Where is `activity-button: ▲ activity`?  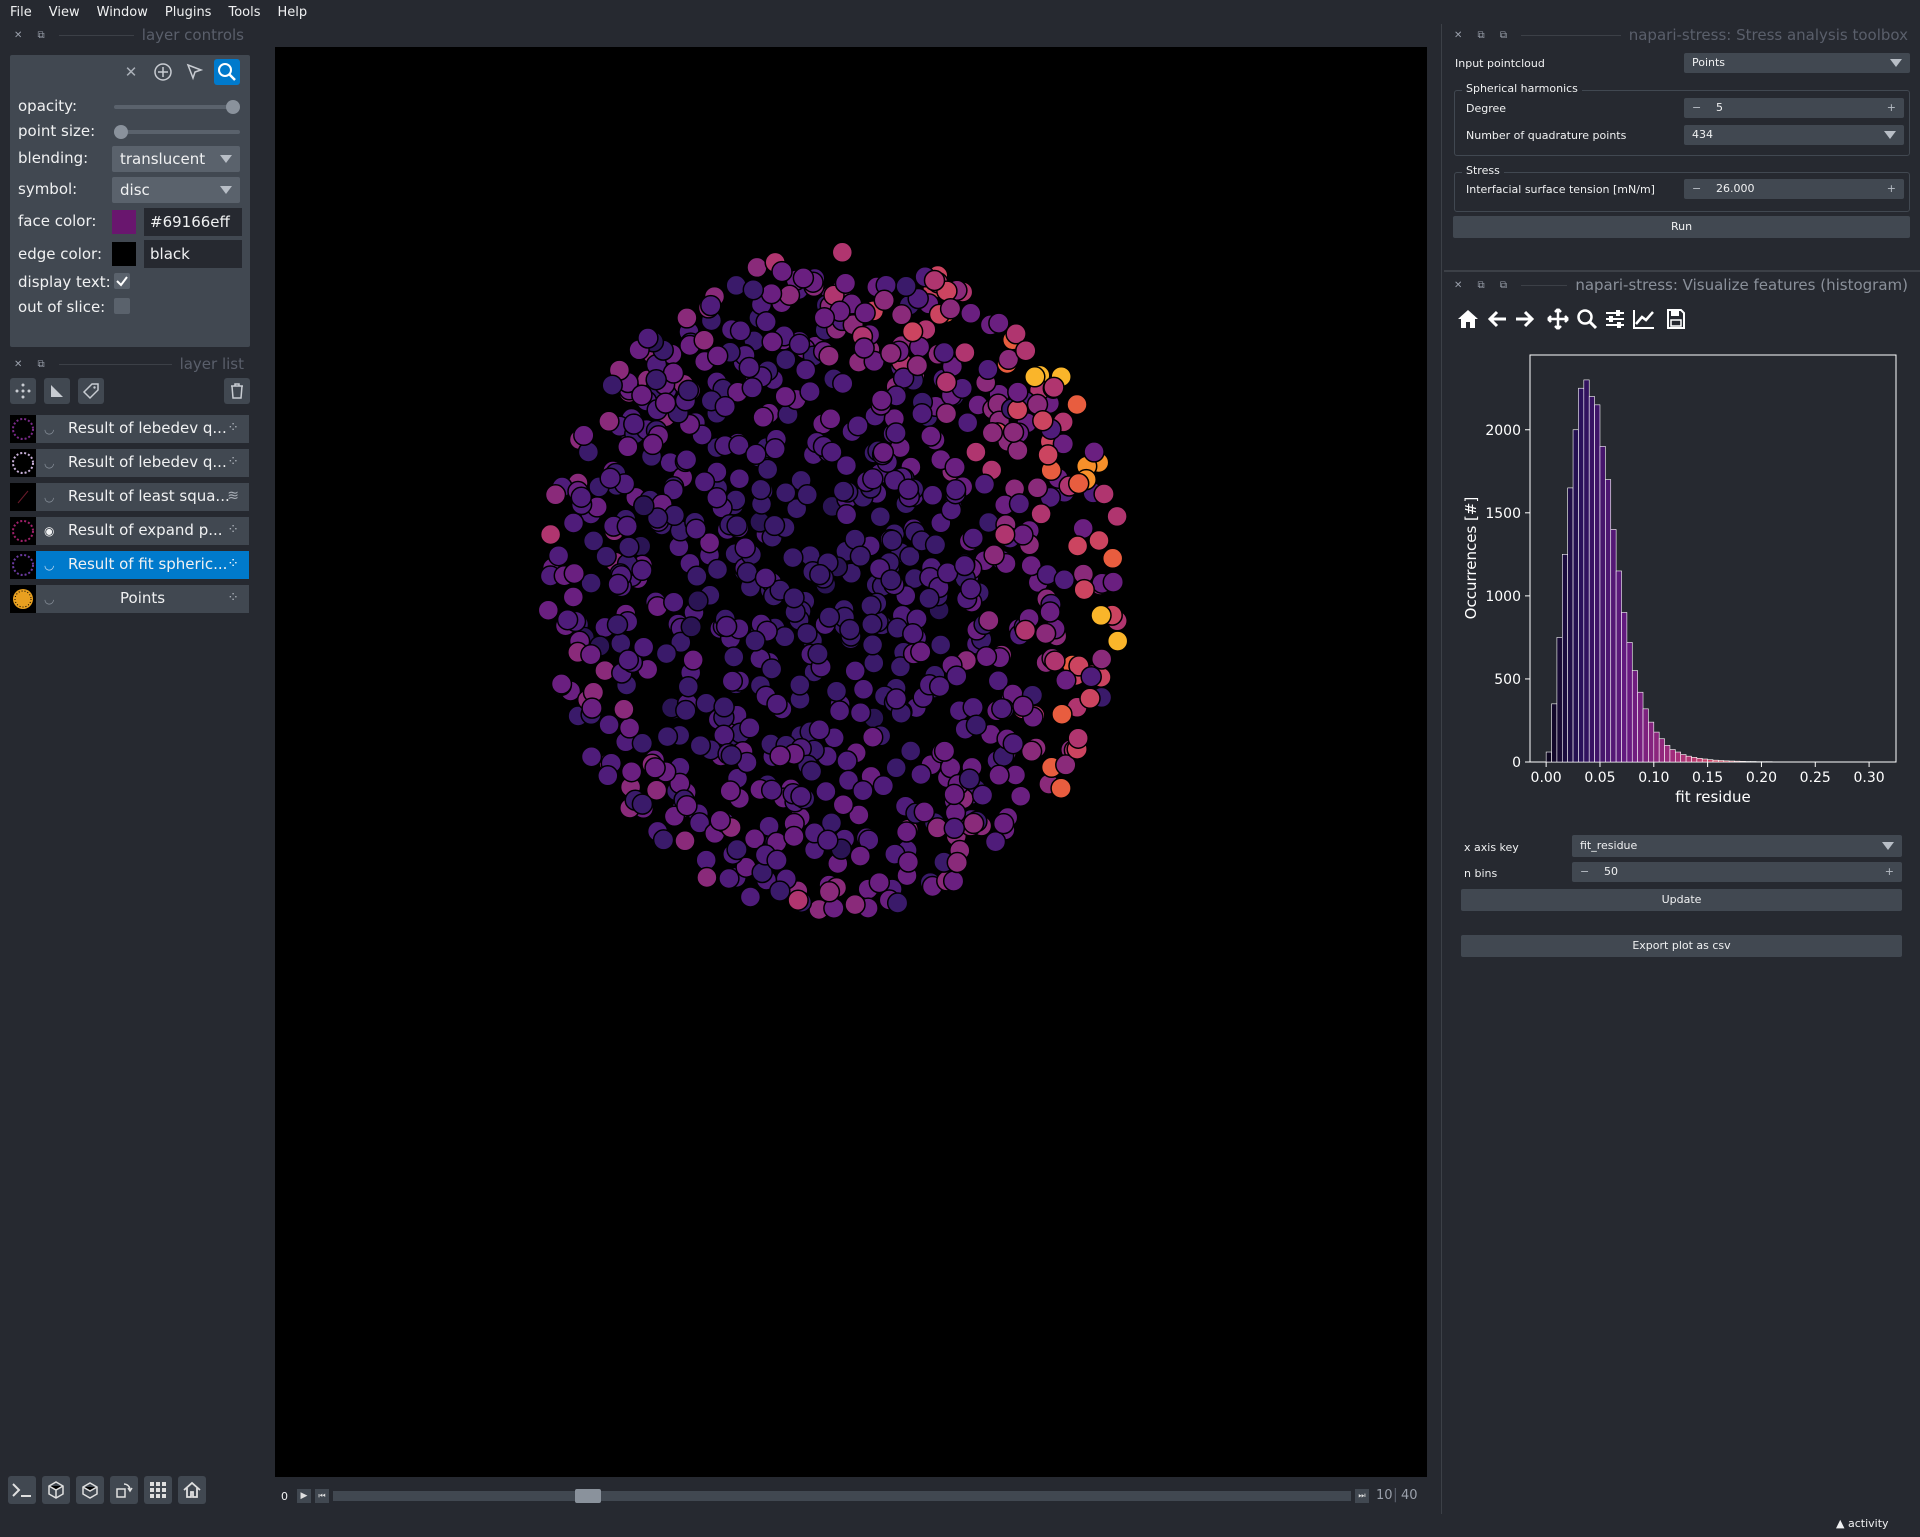
activity-button: ▲ activity is located at coordinates (1862, 1523).